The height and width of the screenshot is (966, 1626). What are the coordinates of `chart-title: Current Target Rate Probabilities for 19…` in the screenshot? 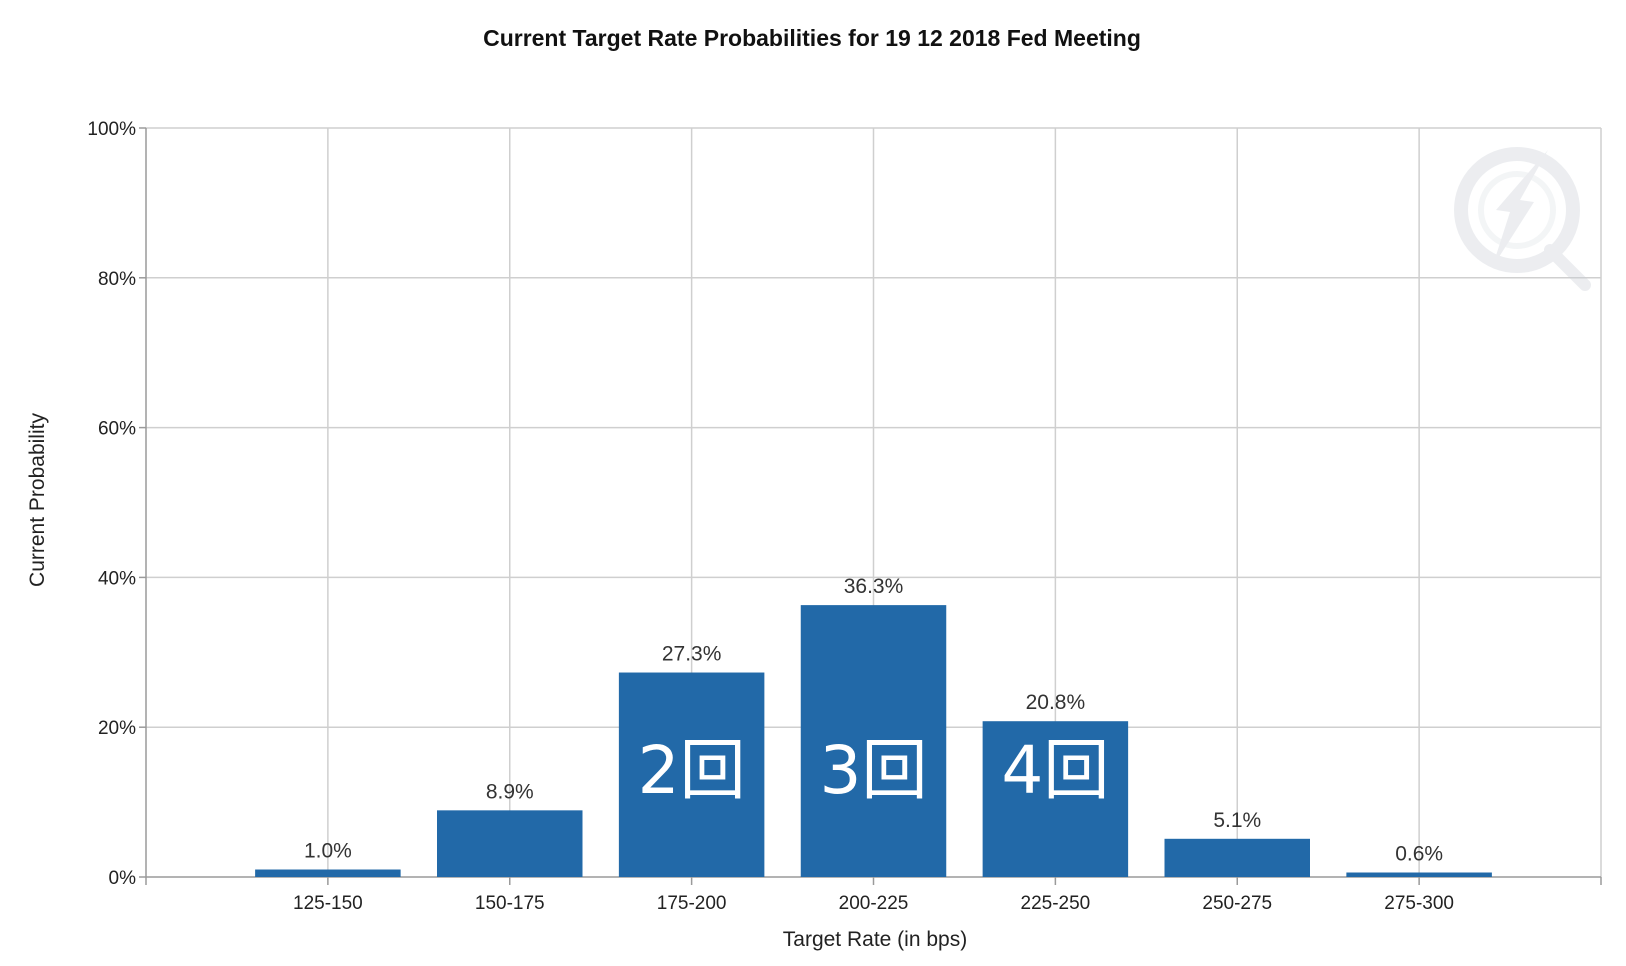 It's located at (812, 38).